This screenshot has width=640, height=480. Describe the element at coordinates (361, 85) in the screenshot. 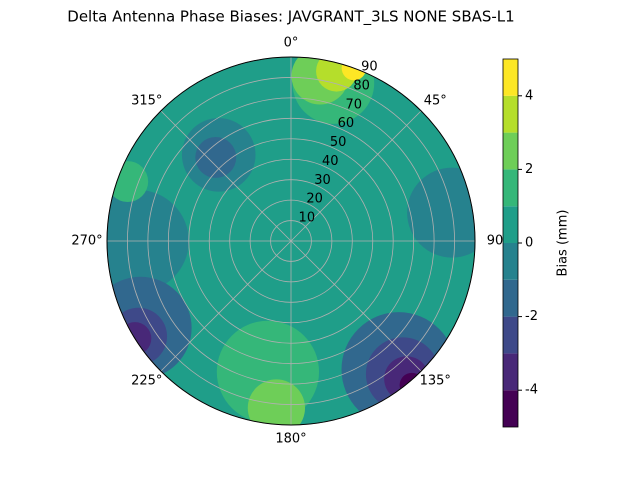

I see `r-tick-label: 80` at that location.